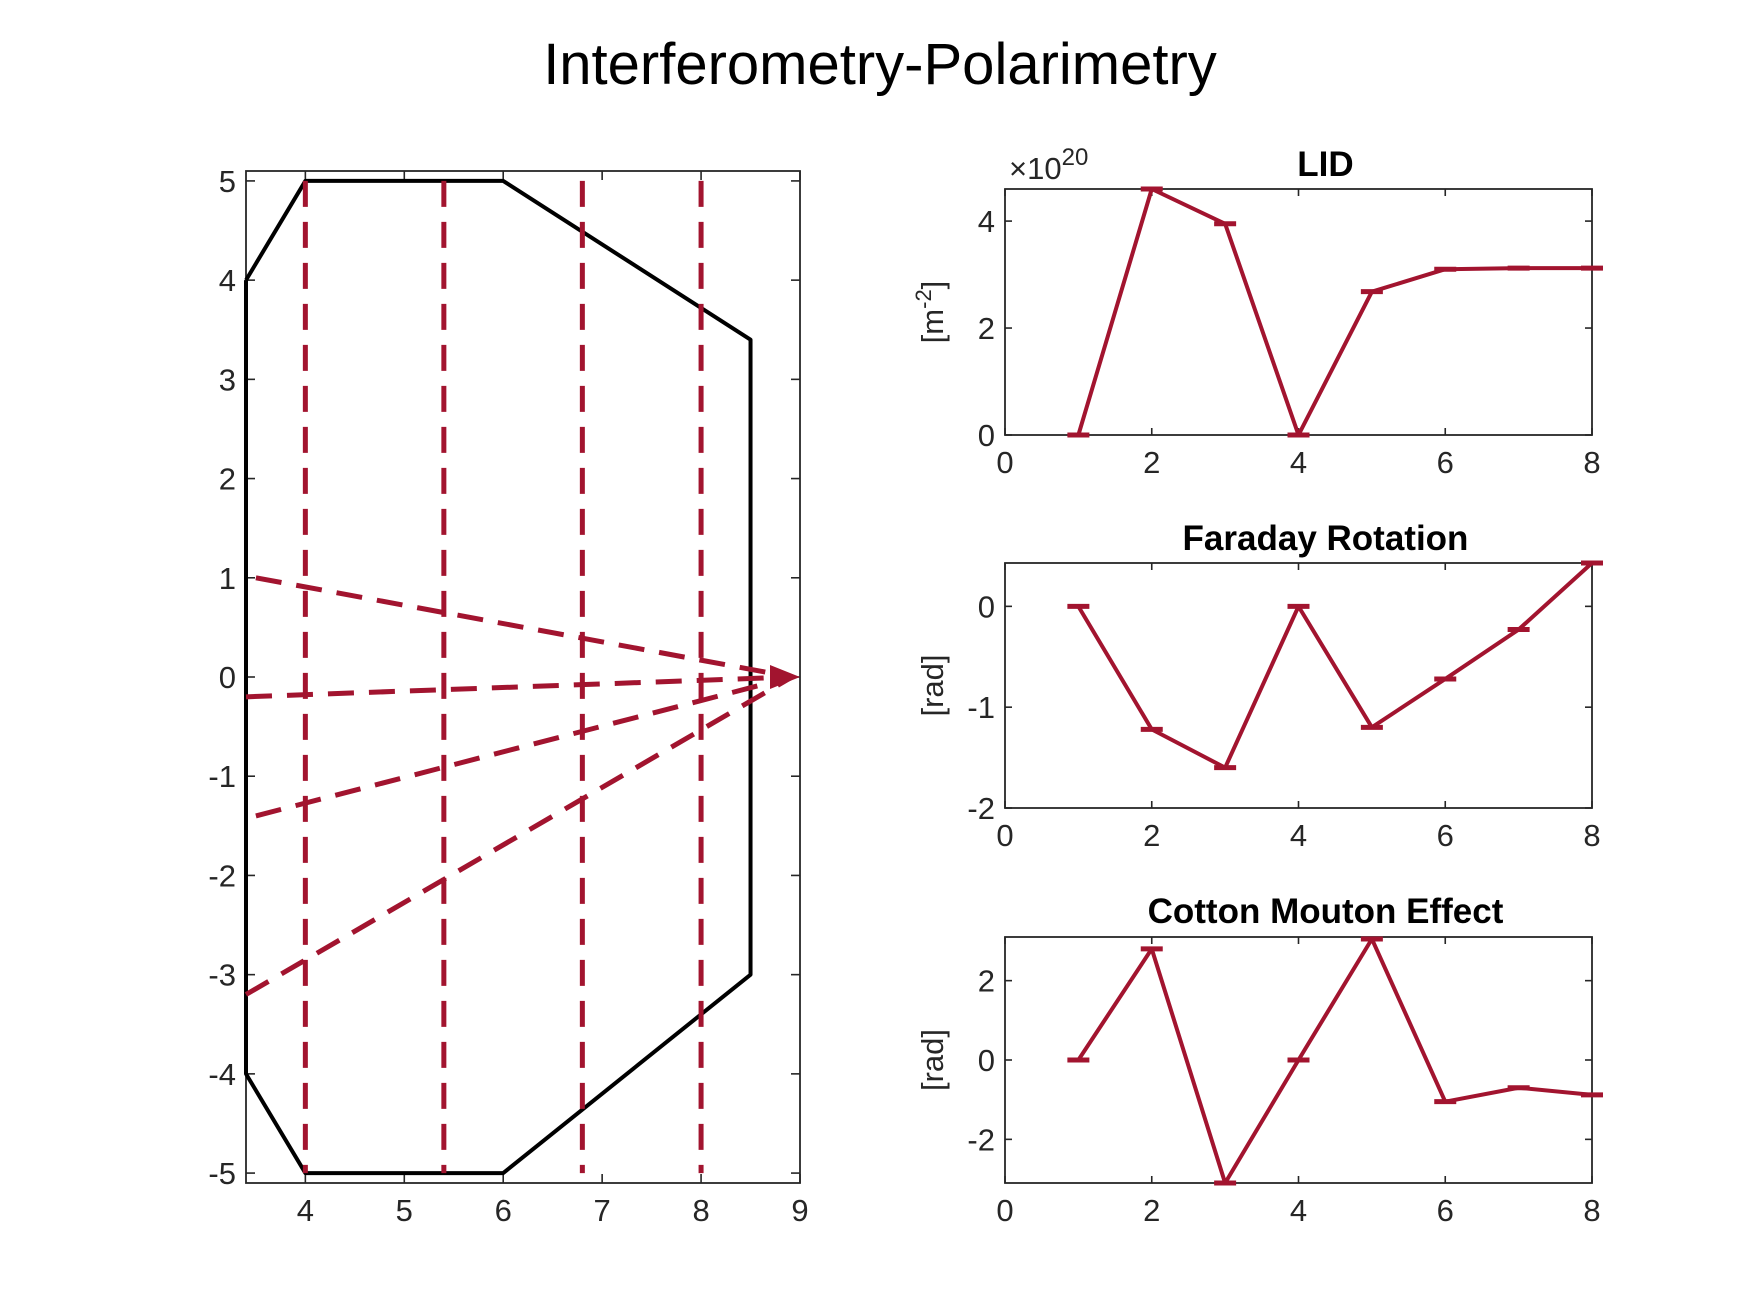 The image size is (1750, 1313). What do you see at coordinates (1326, 911) in the screenshot?
I see `panel-title: Cotton Mouton Effect` at bounding box center [1326, 911].